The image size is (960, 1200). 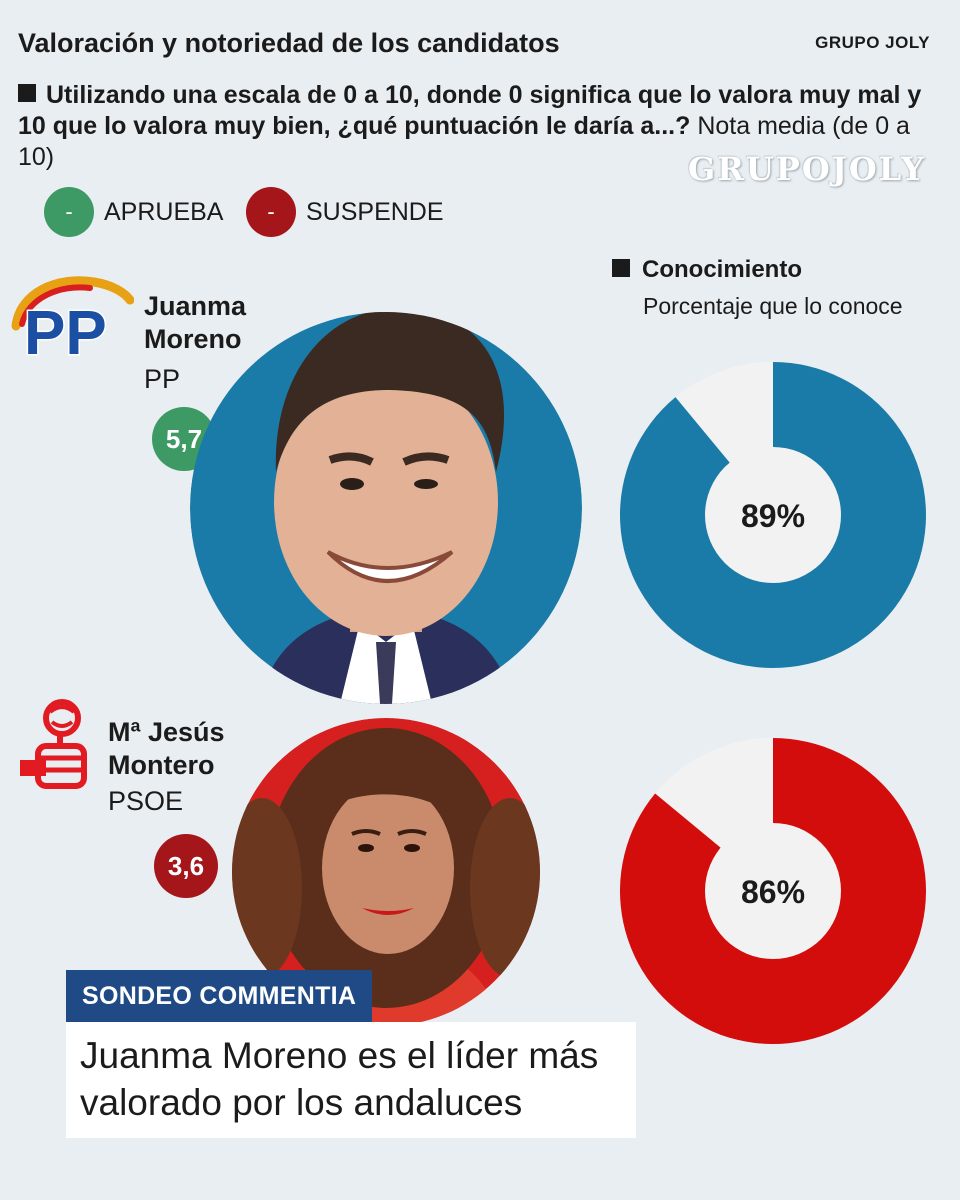 I want to click on question-note: Nota media (de 0 a 10), so click(x=464, y=141).